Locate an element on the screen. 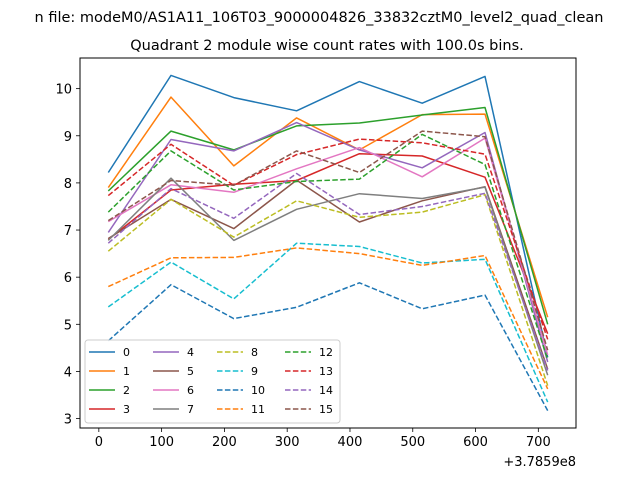 The height and width of the screenshot is (480, 640). legend-label-9: 9 is located at coordinates (254, 371).